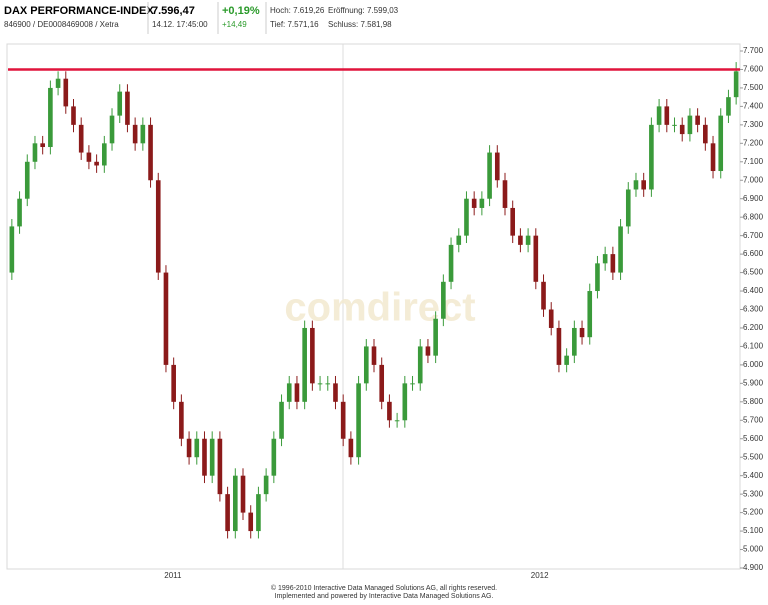 Image resolution: width=768 pixels, height=605 pixels. I want to click on price: 7.596,47, so click(173, 11).